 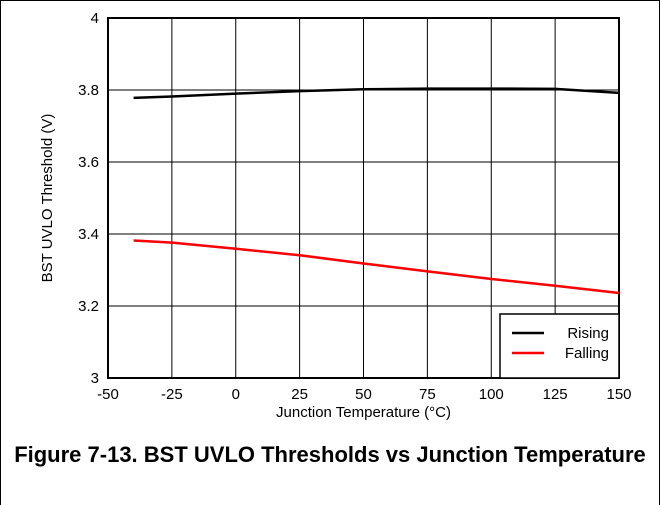 I want to click on x-tick-label: 50, so click(x=363, y=394).